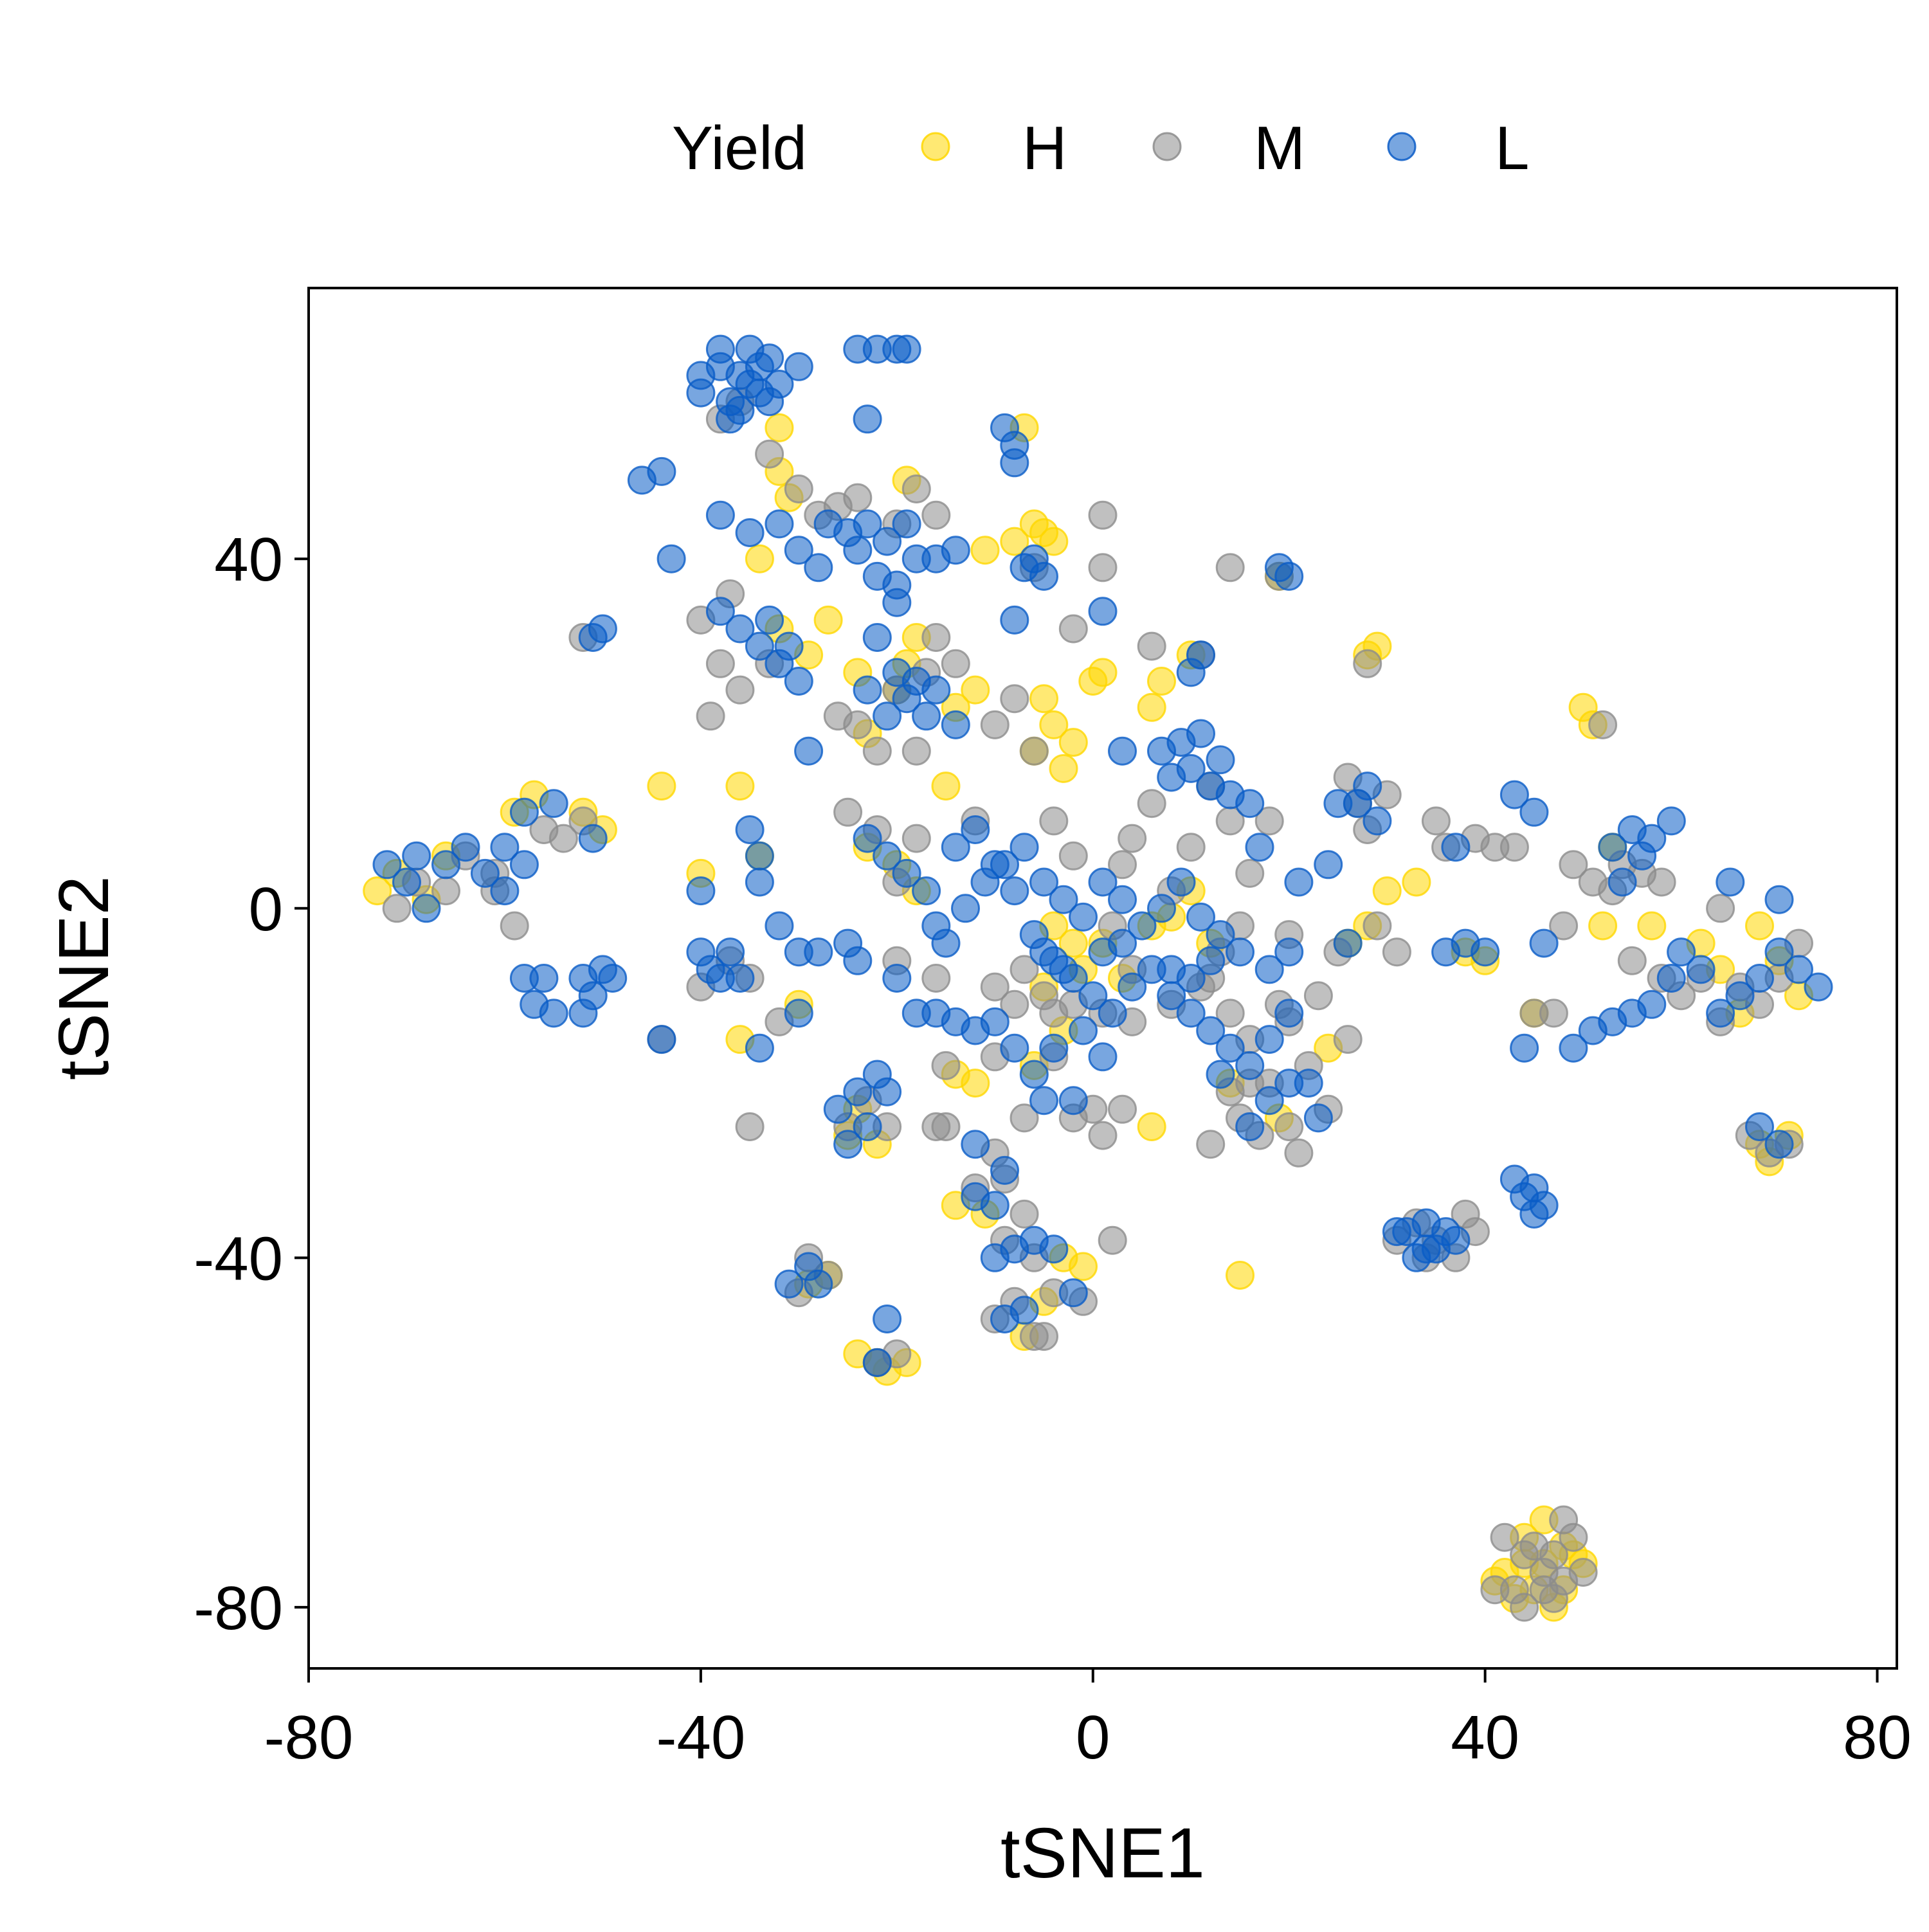  Describe the element at coordinates (1088, 1720) in the screenshot. I see `x-axis: -80 -40 0 40 80` at that location.